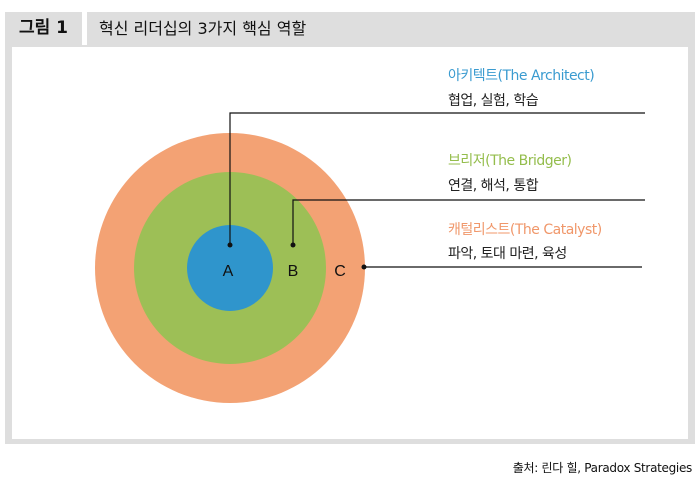  Describe the element at coordinates (507, 254) in the screenshot. I see `catalyst-desc: 파악, 토대 마련, 육성` at that location.